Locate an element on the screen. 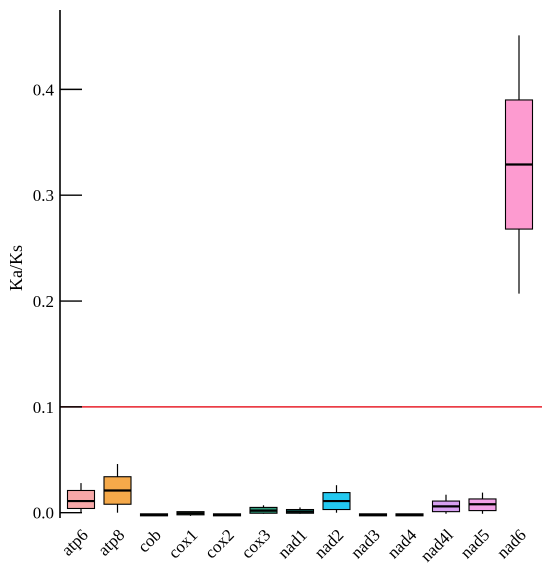  x-tick-label: cox1 is located at coordinates (183, 543).